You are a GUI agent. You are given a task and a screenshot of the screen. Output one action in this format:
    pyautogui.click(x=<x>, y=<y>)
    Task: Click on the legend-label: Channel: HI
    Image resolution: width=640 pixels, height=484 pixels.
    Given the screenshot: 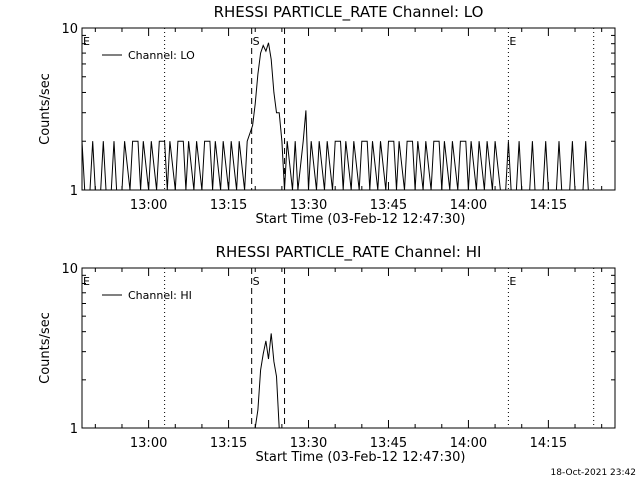 What is the action you would take?
    pyautogui.click(x=160, y=295)
    